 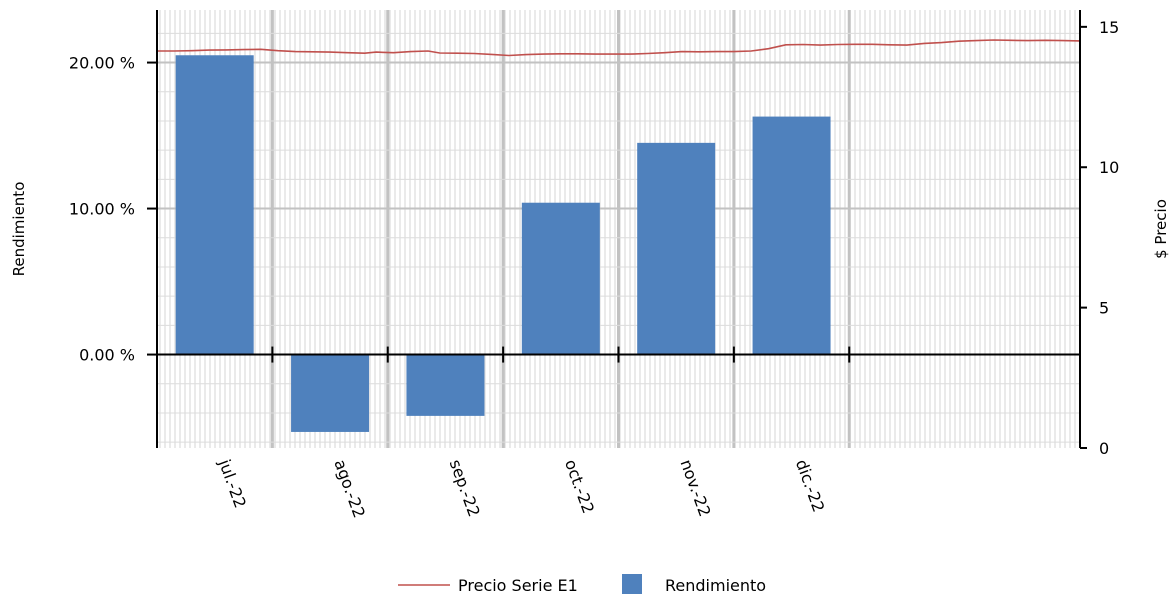 What do you see at coordinates (107, 355) in the screenshot?
I see `y-left-tick-label: 0.00 %` at bounding box center [107, 355].